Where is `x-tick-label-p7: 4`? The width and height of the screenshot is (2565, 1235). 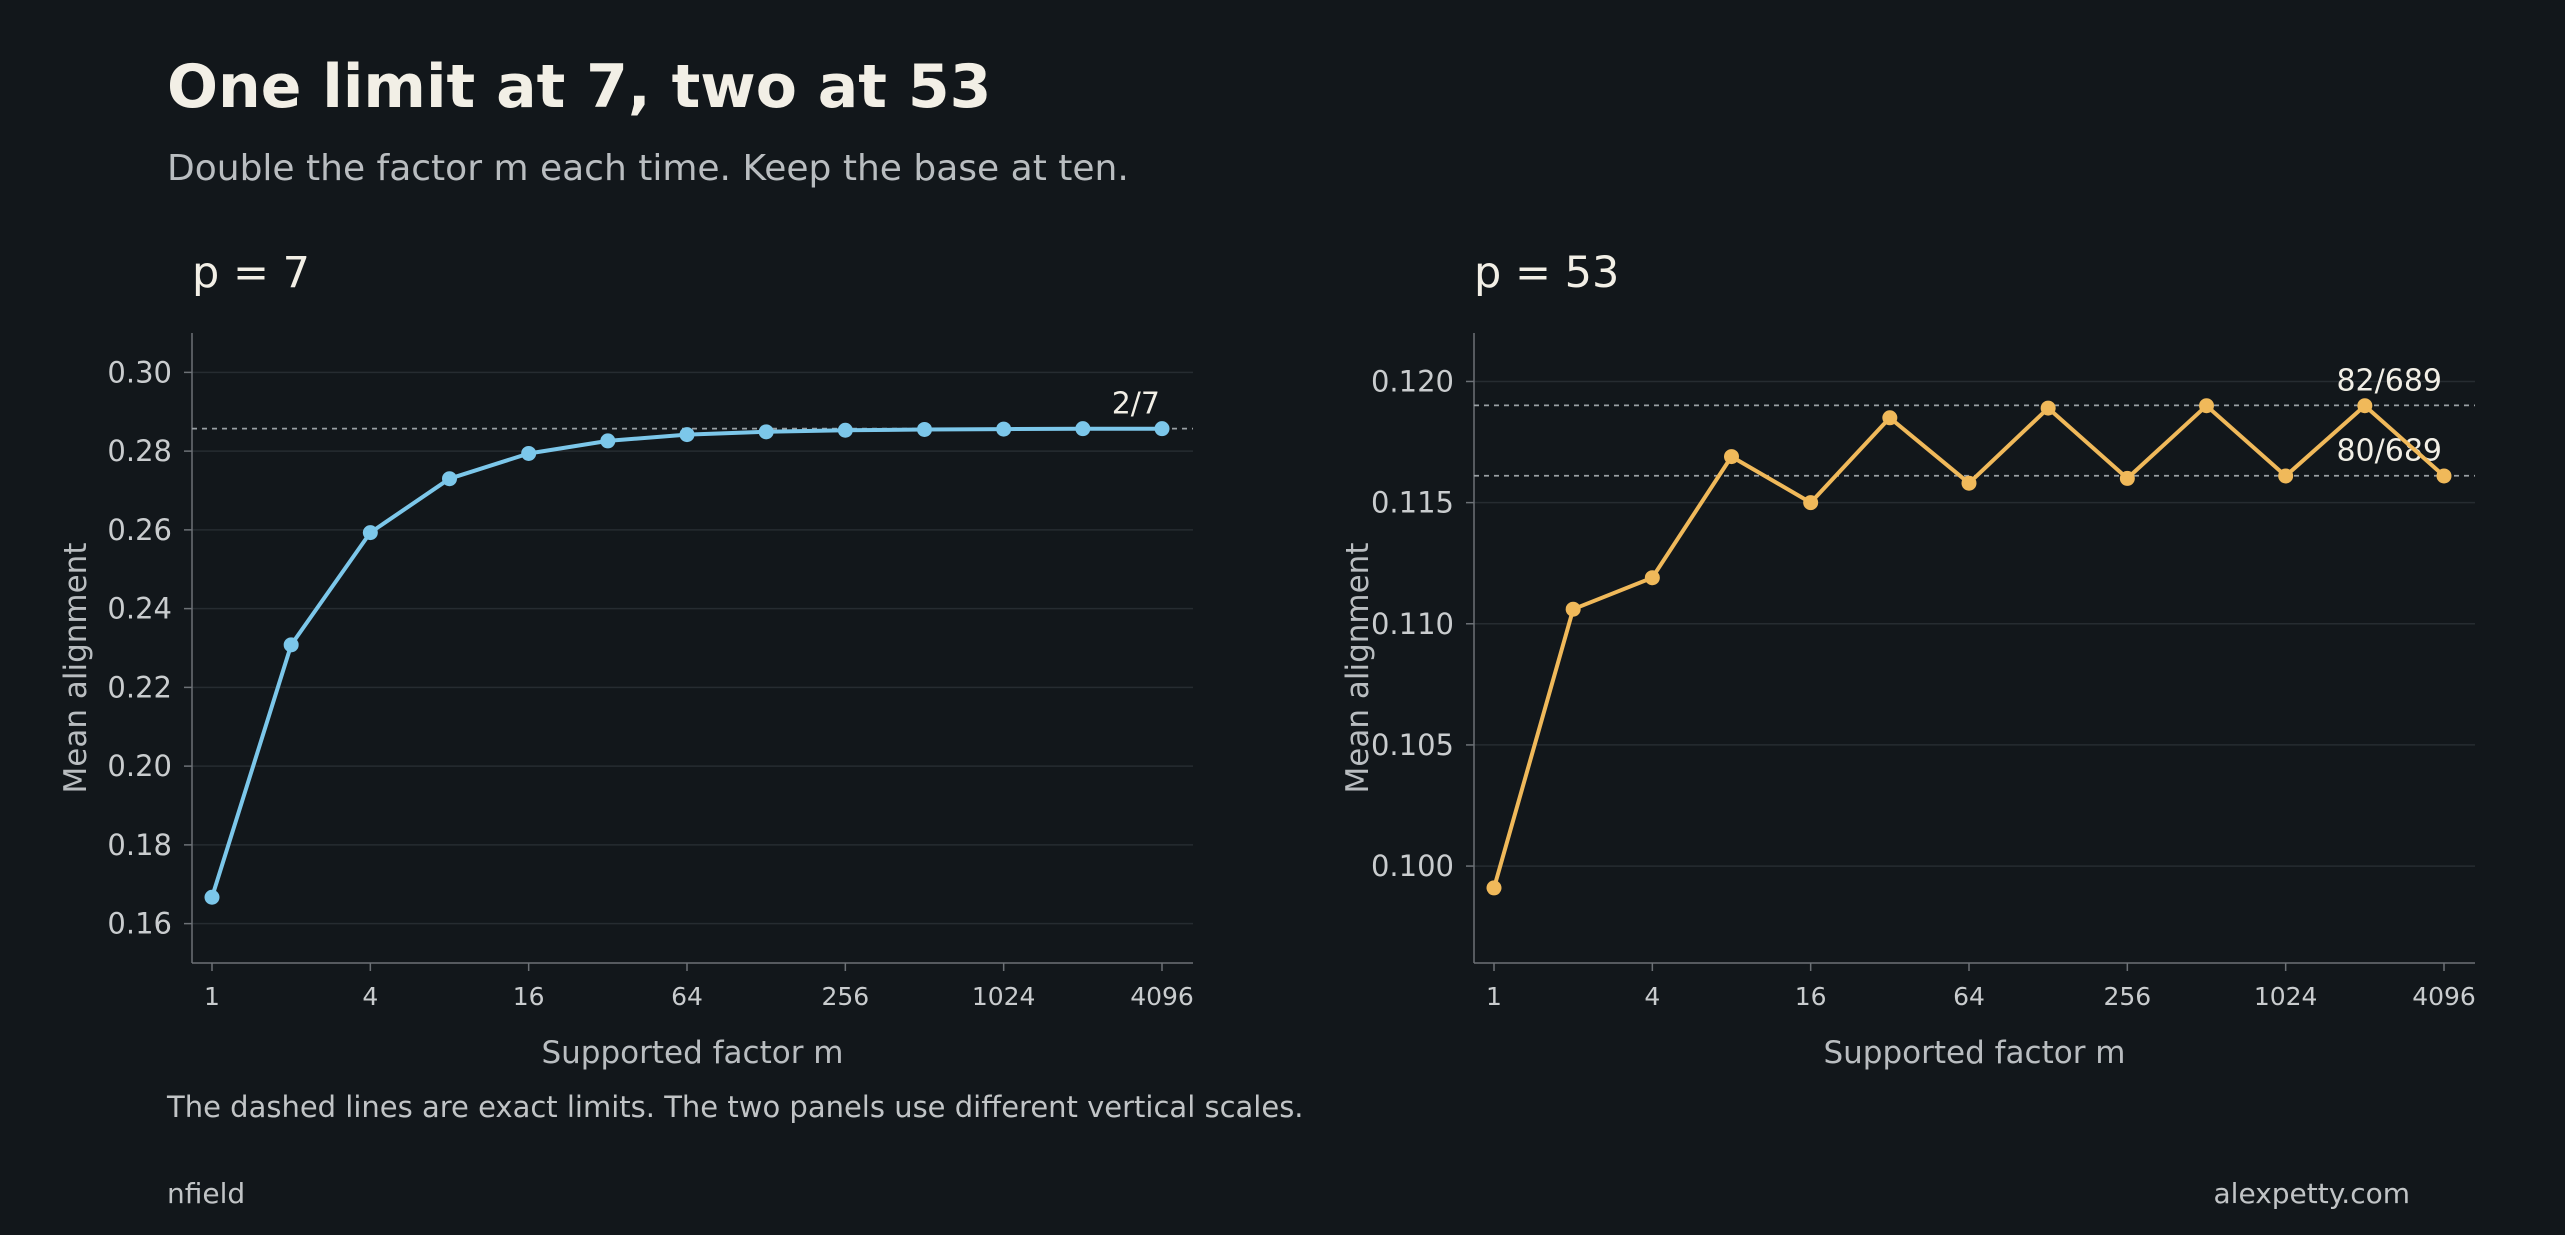
x-tick-label-p7: 4 is located at coordinates (370, 996).